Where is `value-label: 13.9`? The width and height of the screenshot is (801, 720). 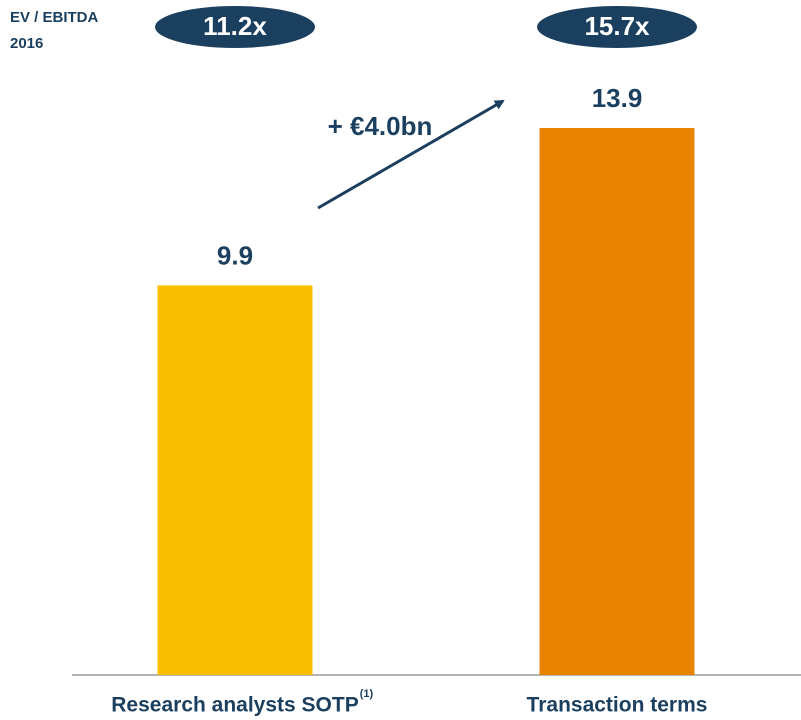 value-label: 13.9 is located at coordinates (617, 98).